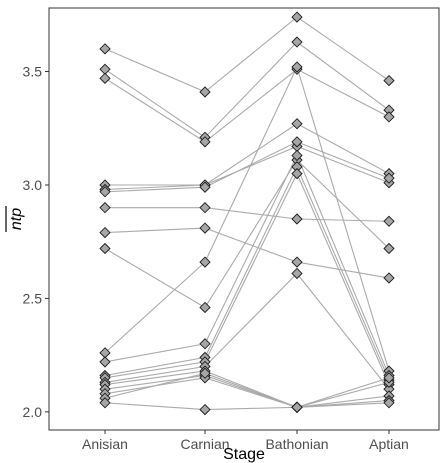  I want to click on x-tick-label-carnian: Carnian, so click(204, 444).